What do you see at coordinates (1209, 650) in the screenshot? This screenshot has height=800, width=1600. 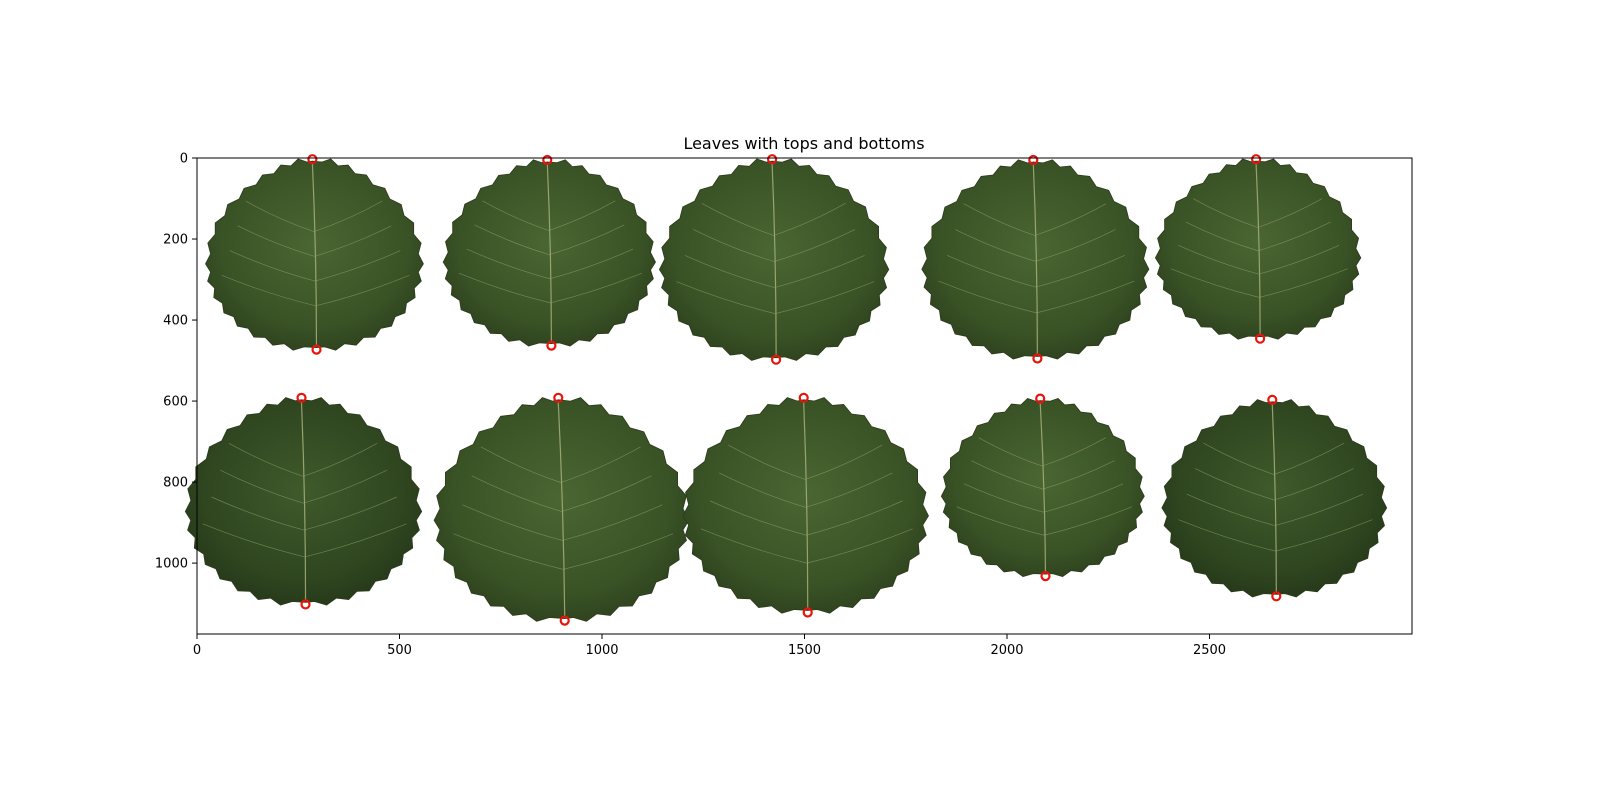 I see `x-tick-label: 2500` at bounding box center [1209, 650].